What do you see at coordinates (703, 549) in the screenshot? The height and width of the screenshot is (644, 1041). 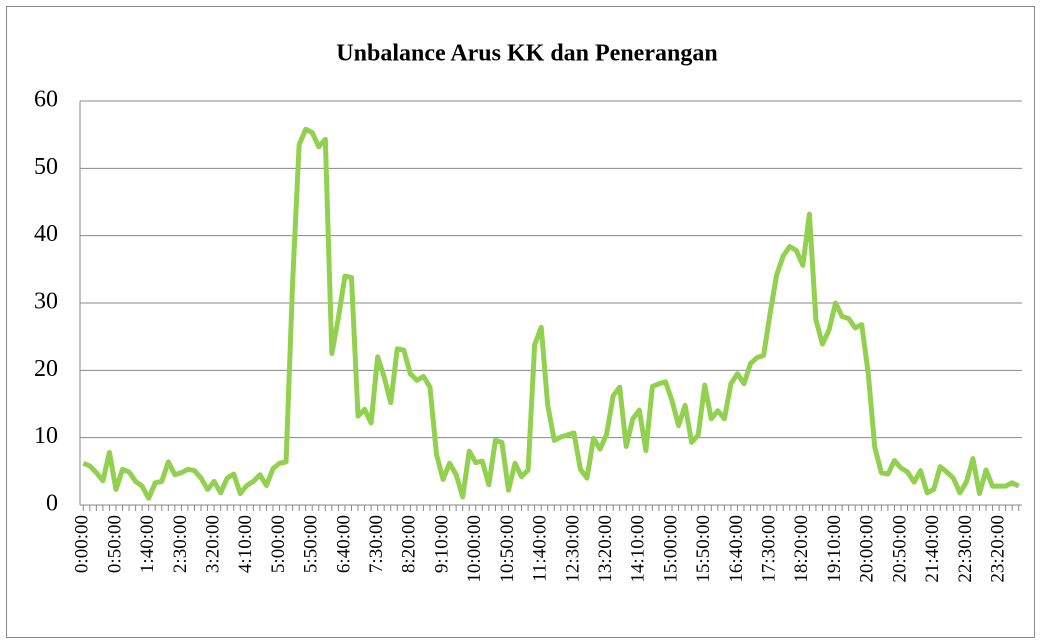 I see `x-tick-label: 15:50:00` at bounding box center [703, 549].